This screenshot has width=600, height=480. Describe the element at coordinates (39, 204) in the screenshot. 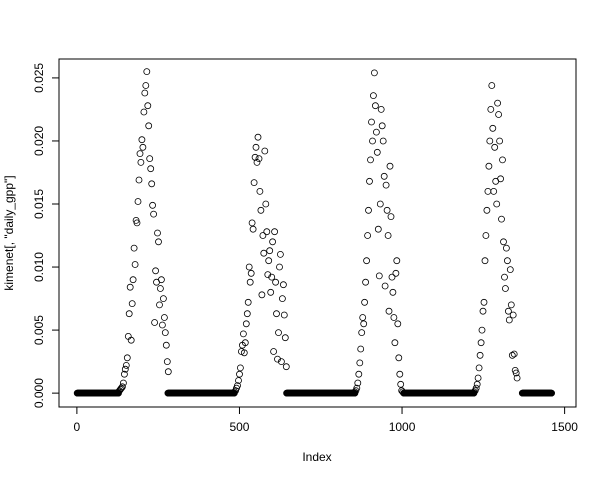

I see `y-tick-label: 0.015` at that location.